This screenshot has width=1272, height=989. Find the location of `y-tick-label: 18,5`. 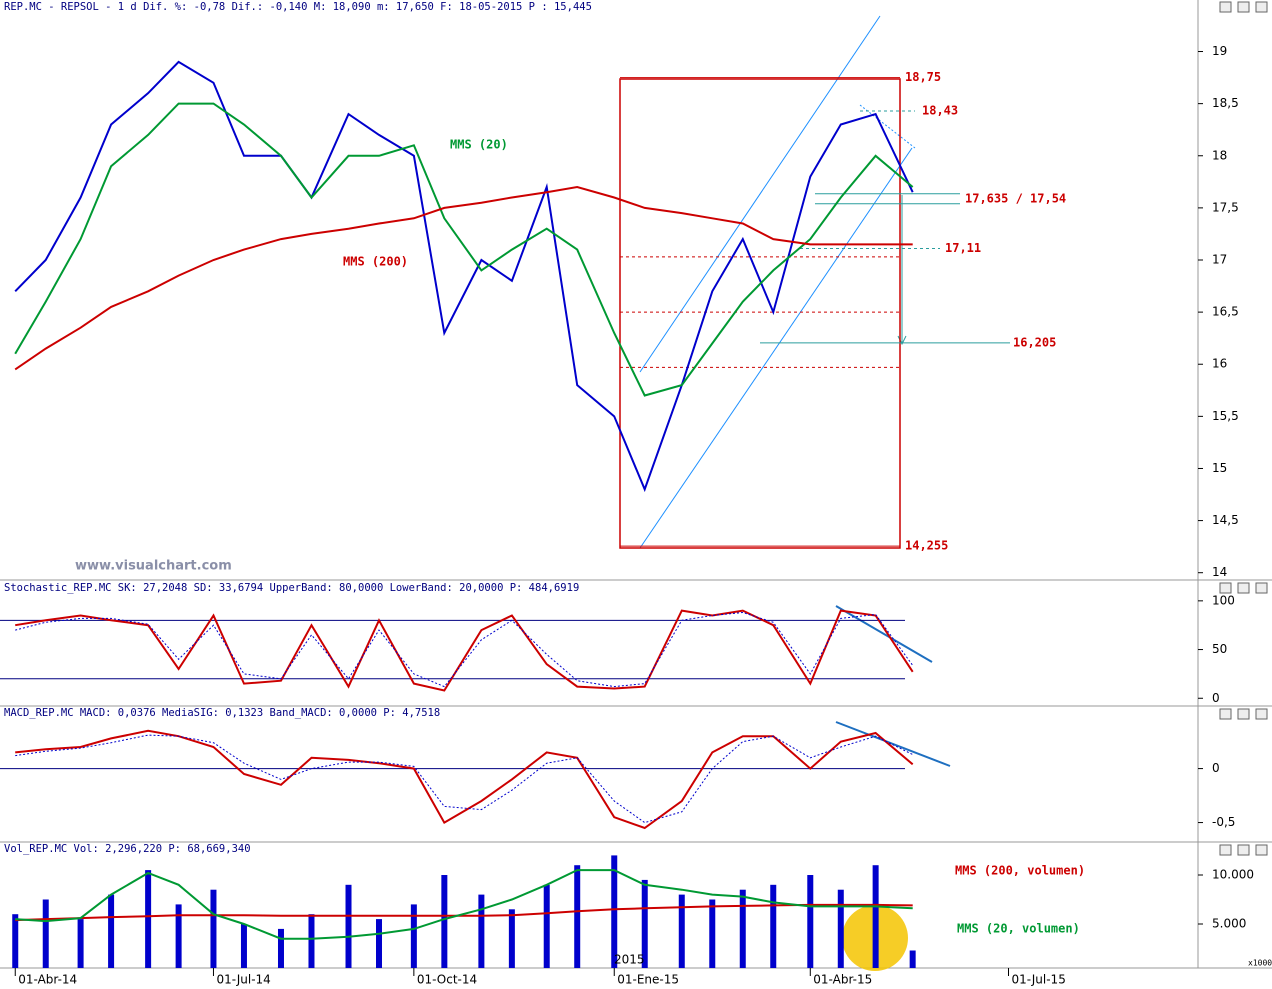

y-tick-label: 18,5 is located at coordinates (1225, 103).